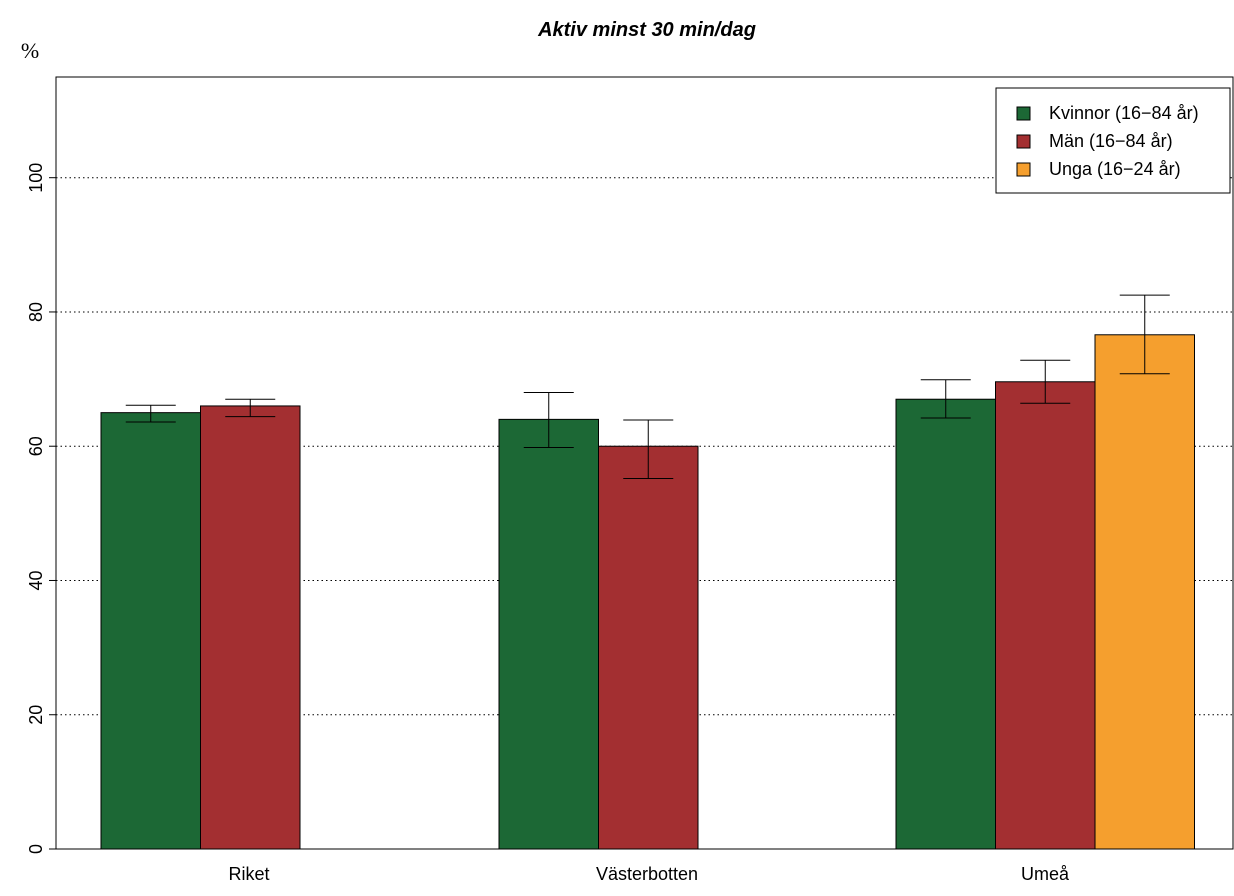 This screenshot has height=896, width=1234. I want to click on y-axis: 0 20 40 60 80 100, so click(41, 508).